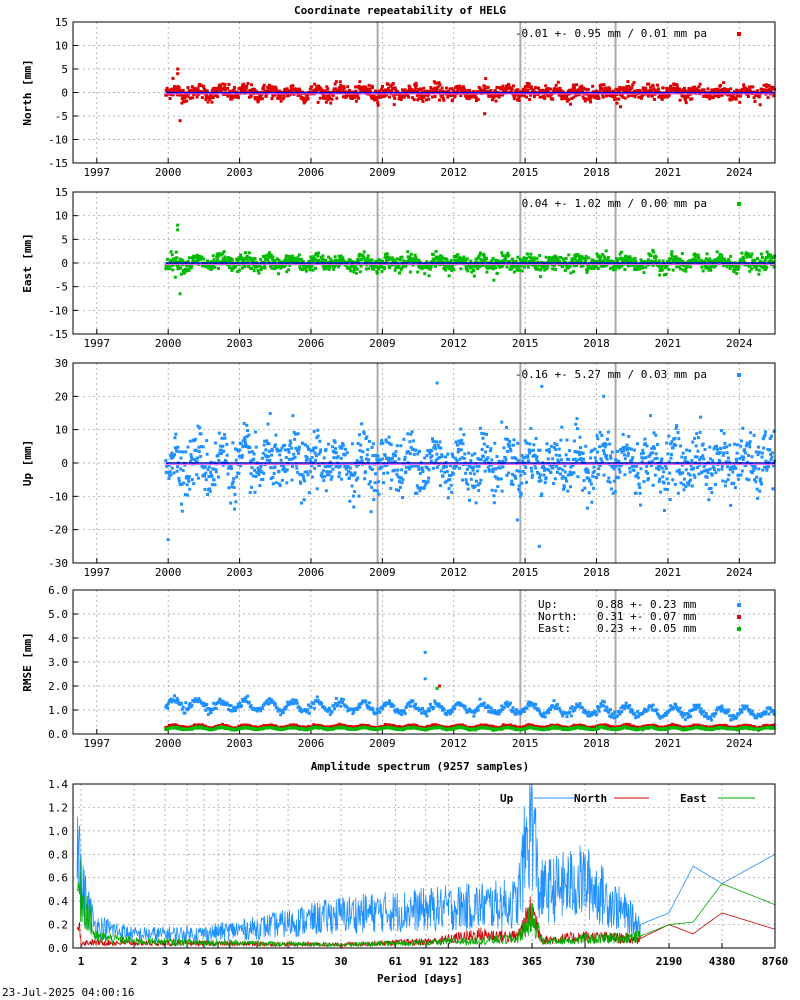 Image resolution: width=800 pixels, height=1000 pixels. Describe the element at coordinates (64, 69) in the screenshot. I see `y-tick-label: 5` at that location.